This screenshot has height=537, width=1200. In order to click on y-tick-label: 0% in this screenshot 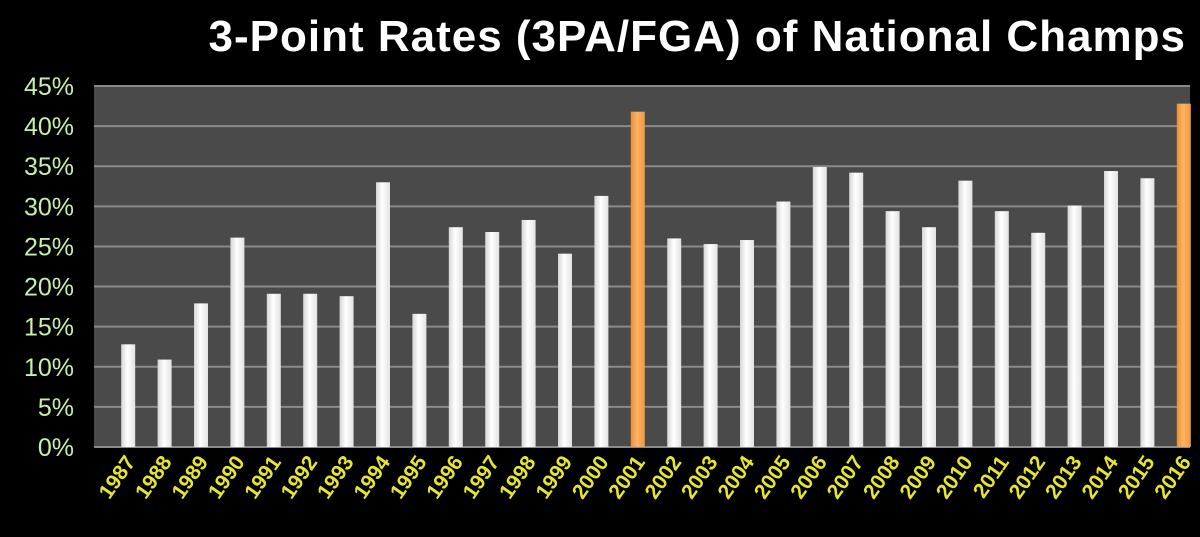, I will do `click(56, 448)`.